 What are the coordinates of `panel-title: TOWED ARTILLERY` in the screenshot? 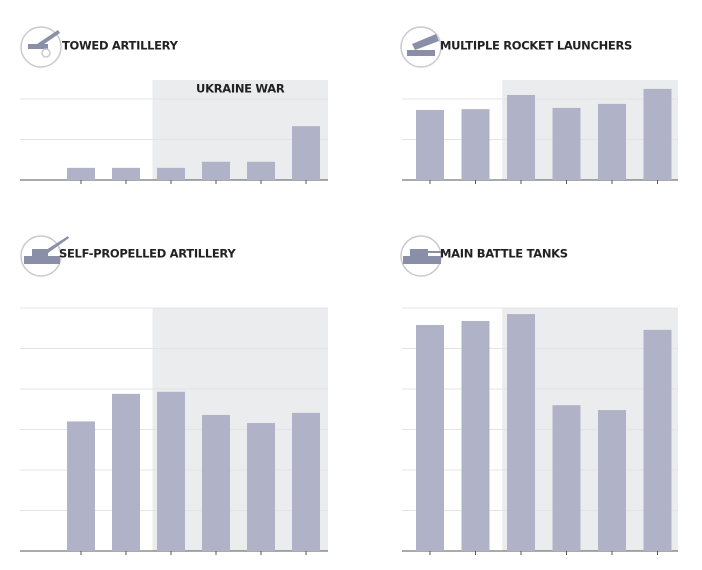 It's located at (120, 46).